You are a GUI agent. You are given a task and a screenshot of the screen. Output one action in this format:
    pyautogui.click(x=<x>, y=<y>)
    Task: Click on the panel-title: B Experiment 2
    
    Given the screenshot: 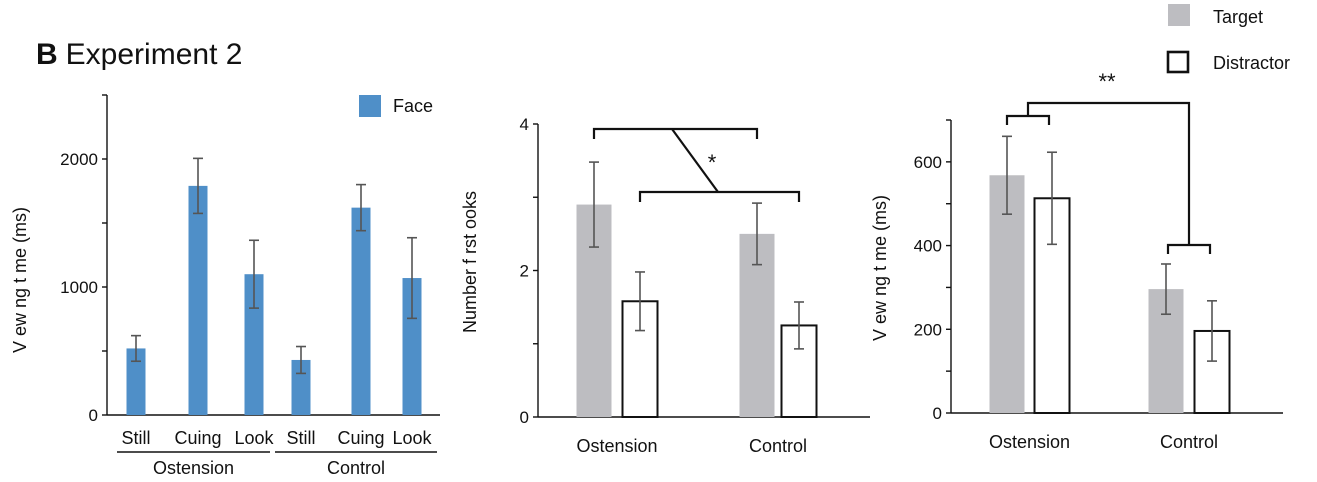 What is the action you would take?
    pyautogui.click(x=139, y=54)
    